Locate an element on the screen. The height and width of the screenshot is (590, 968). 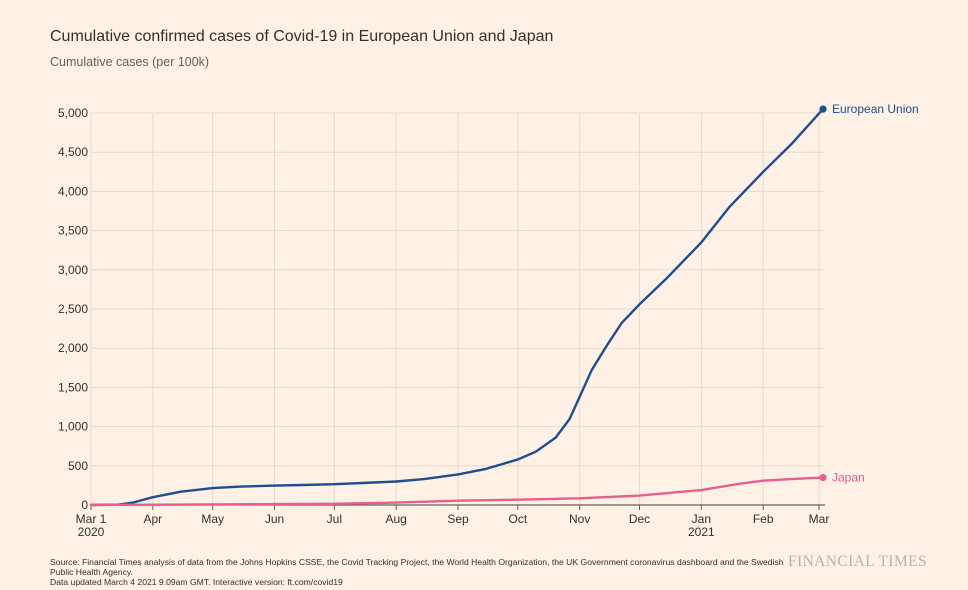
y-tick-label: 4,500 is located at coordinates (73, 152).